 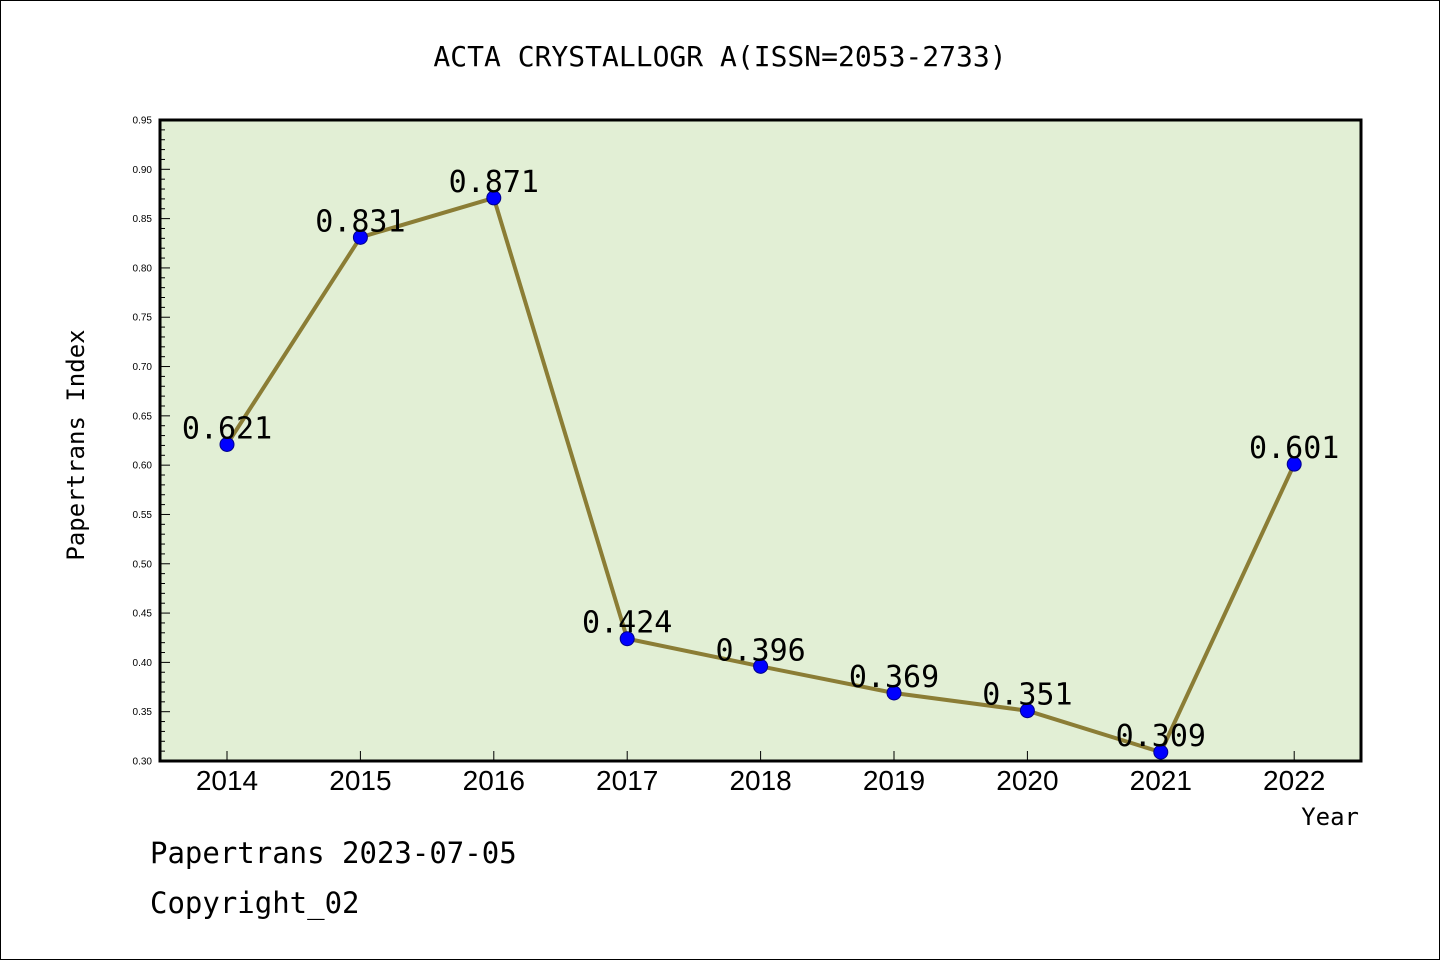 I want to click on x-axis-label: Year, so click(x=1330, y=817).